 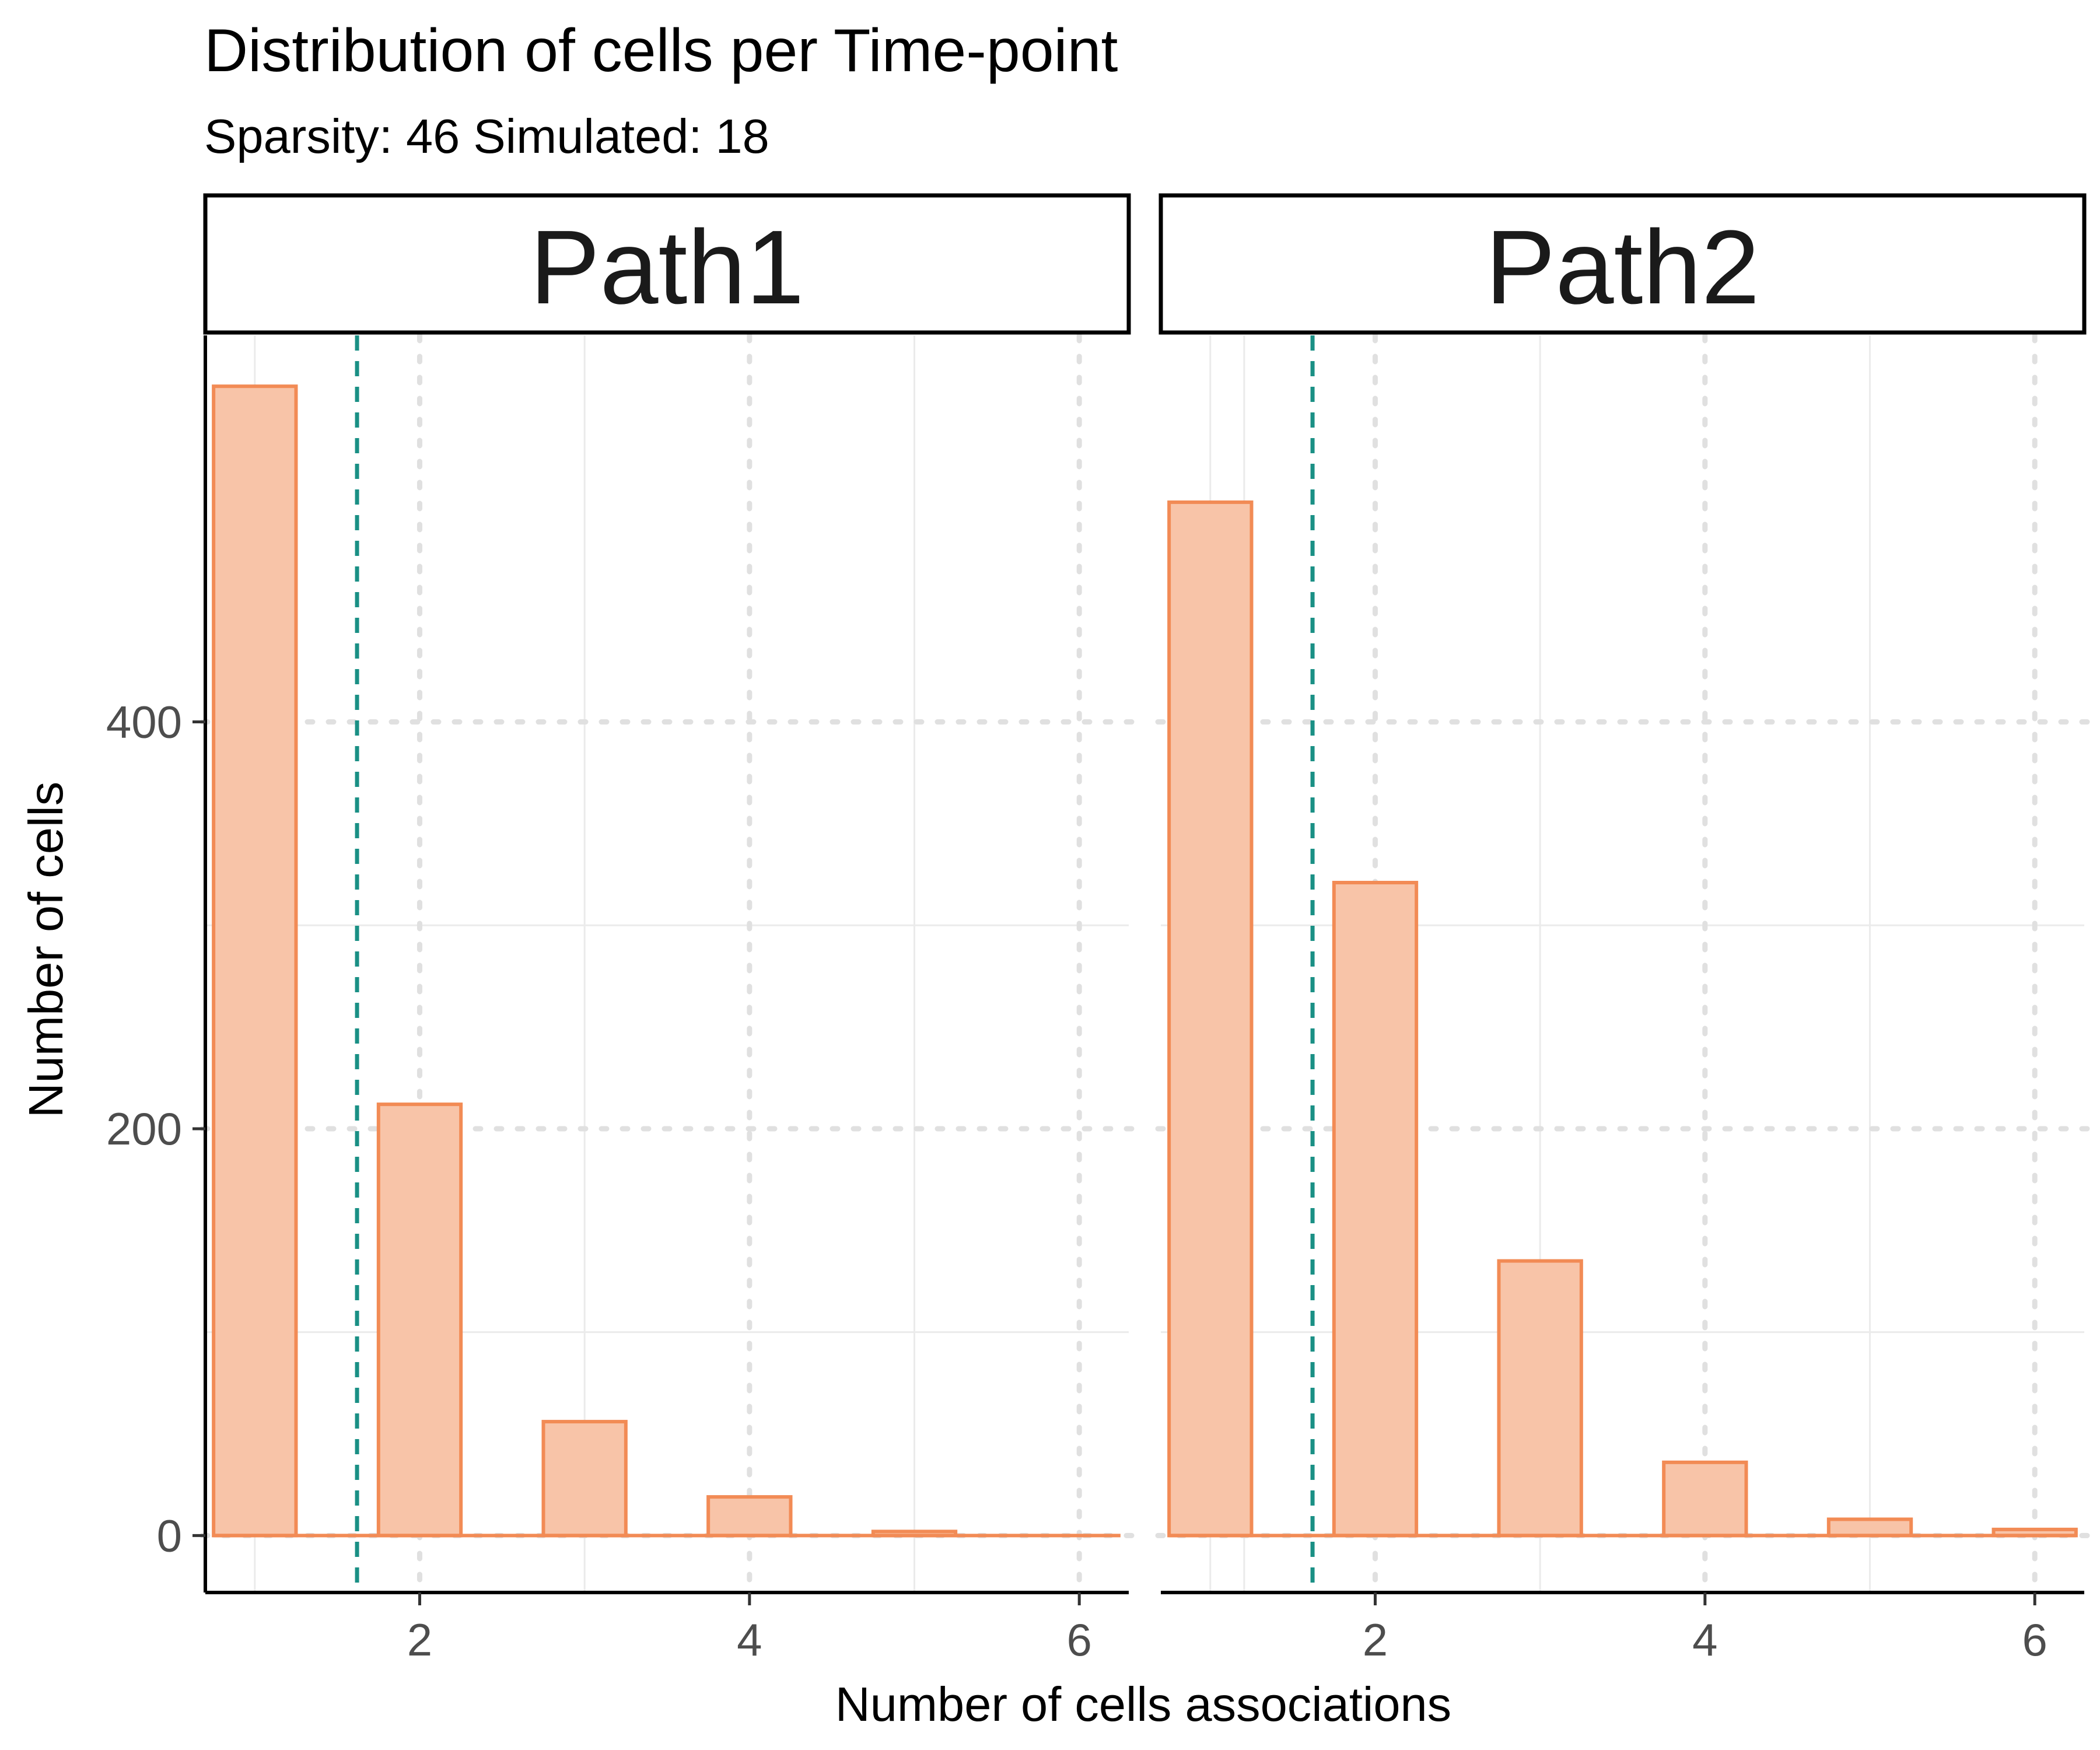 What do you see at coordinates (487, 136) in the screenshot?
I see `chart-subtitle: Sparsity: 46 Simulated: 18` at bounding box center [487, 136].